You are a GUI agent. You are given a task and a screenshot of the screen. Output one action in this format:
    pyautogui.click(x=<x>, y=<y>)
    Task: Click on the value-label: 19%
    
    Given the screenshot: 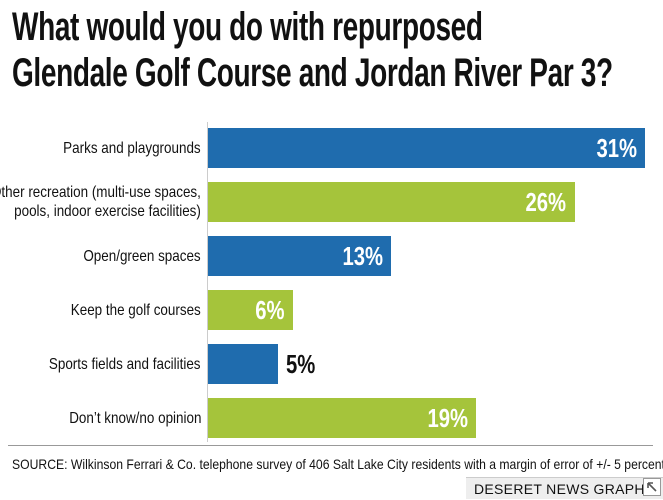 What is the action you would take?
    pyautogui.click(x=447, y=418)
    